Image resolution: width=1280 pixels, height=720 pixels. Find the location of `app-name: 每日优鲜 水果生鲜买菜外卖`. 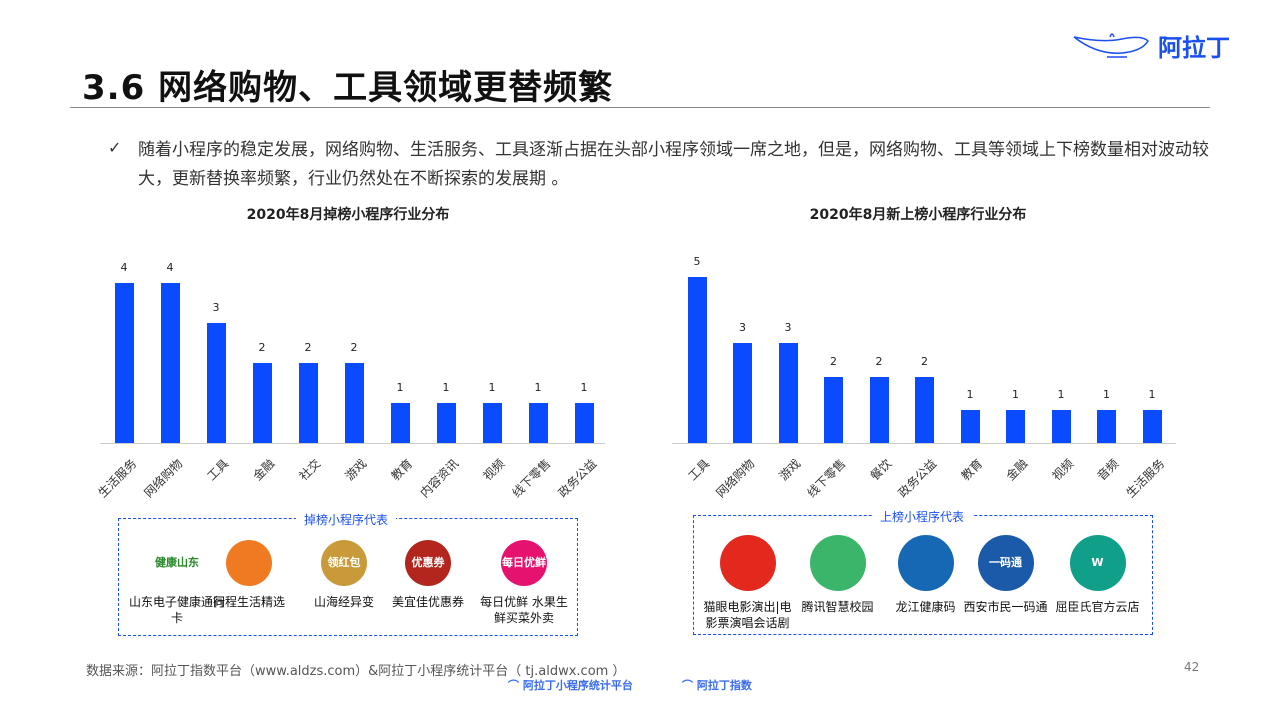

app-name: 每日优鲜 水果生鲜买菜外卖 is located at coordinates (524, 610).